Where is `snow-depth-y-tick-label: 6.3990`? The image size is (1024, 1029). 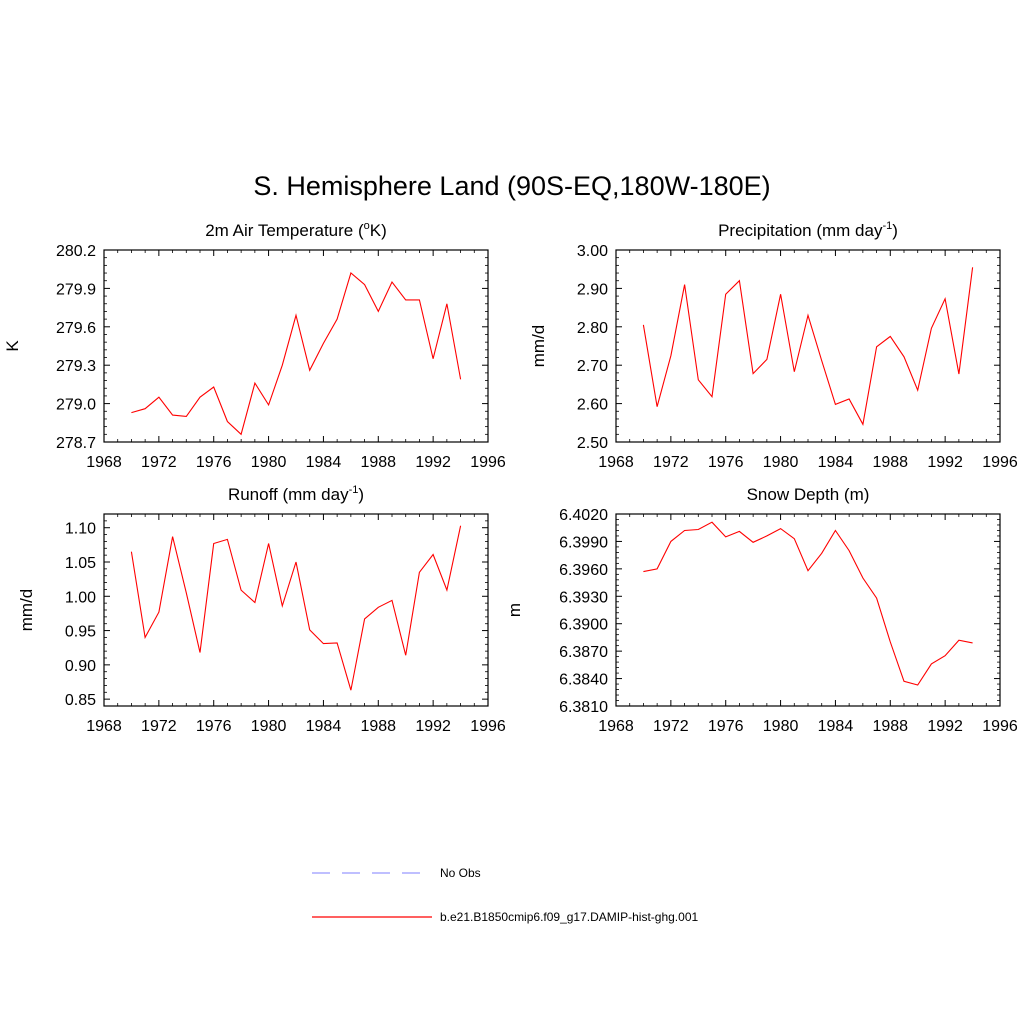 snow-depth-y-tick-label: 6.3990 is located at coordinates (583, 542).